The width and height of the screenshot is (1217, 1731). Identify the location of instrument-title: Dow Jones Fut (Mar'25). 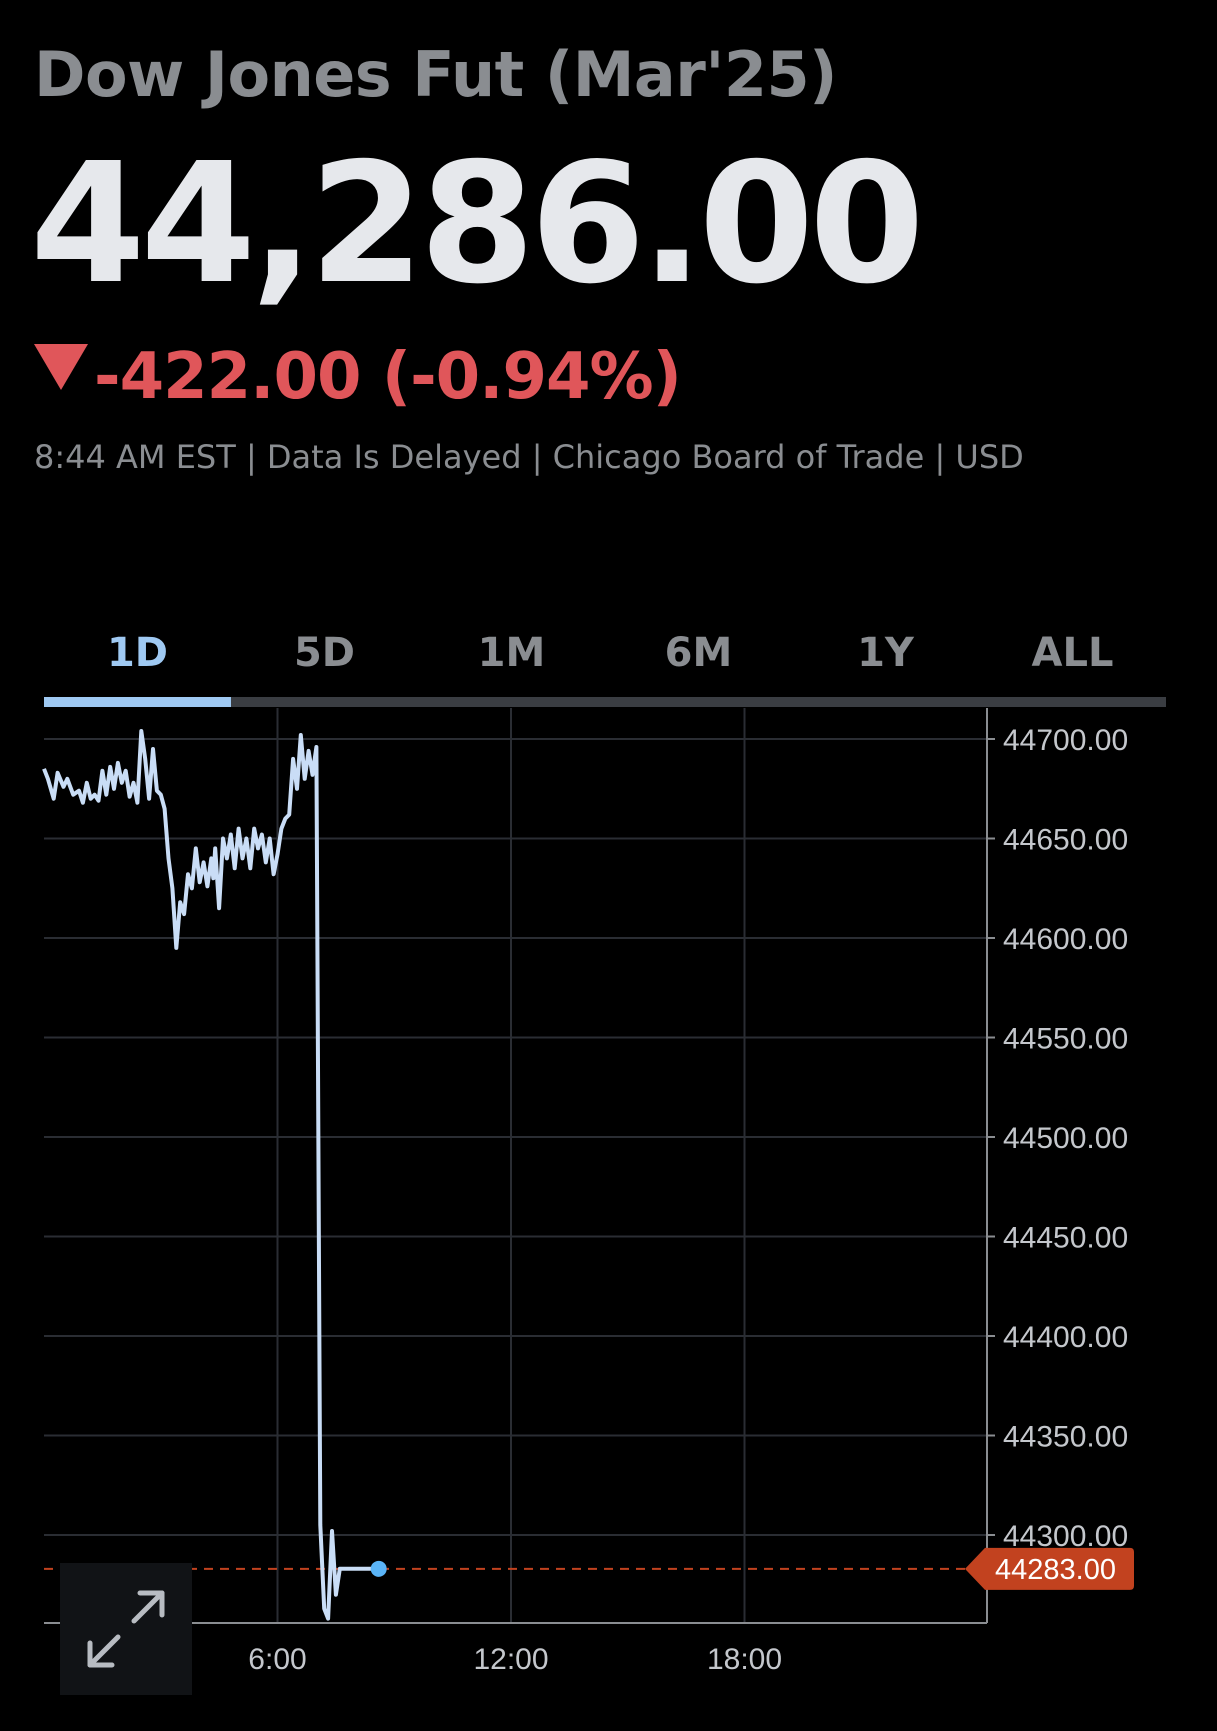
(435, 74).